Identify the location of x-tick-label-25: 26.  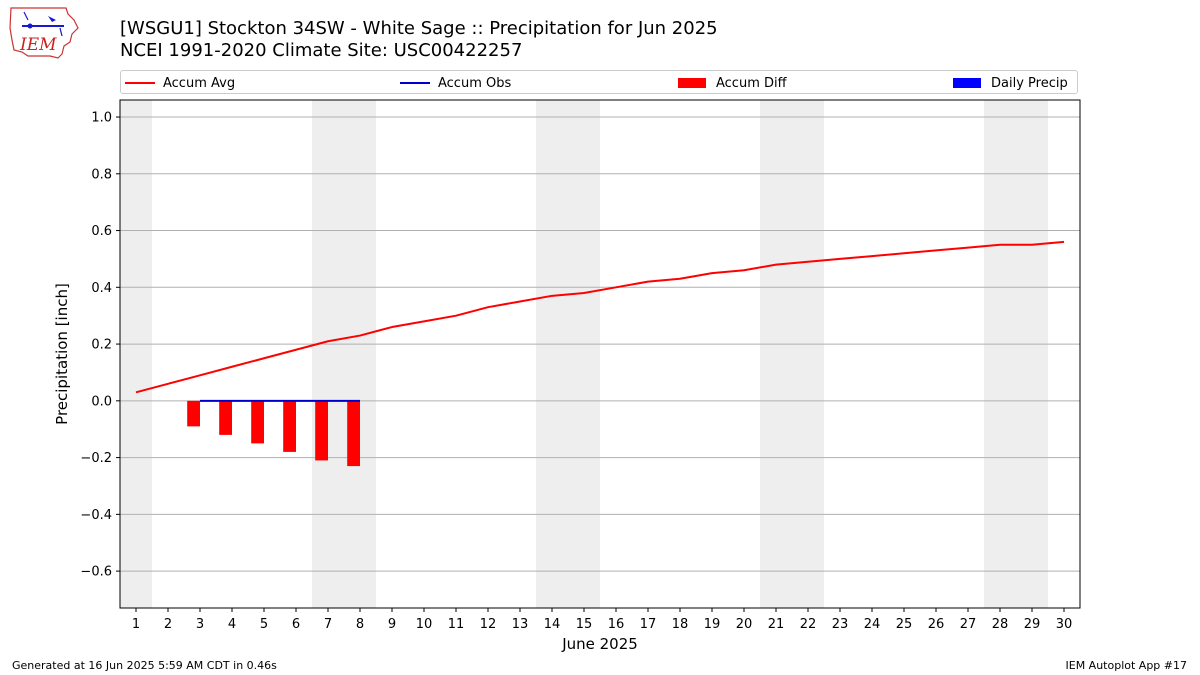
(936, 624).